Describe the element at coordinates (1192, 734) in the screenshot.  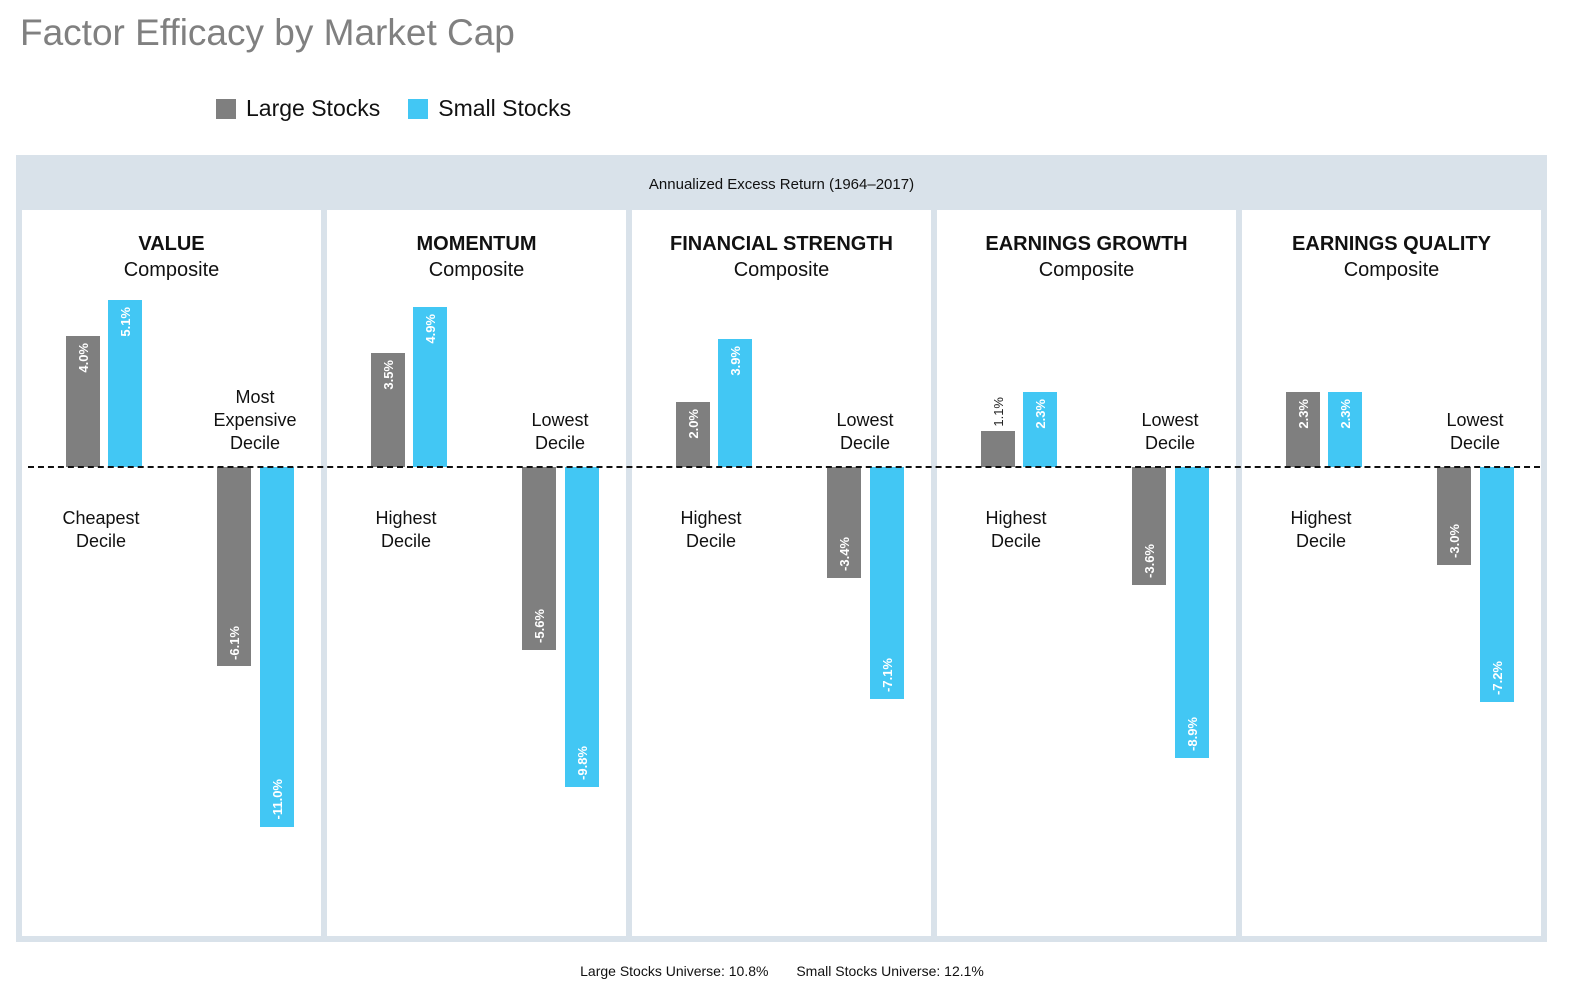
I see `bar-value-text: -8.9%` at that location.